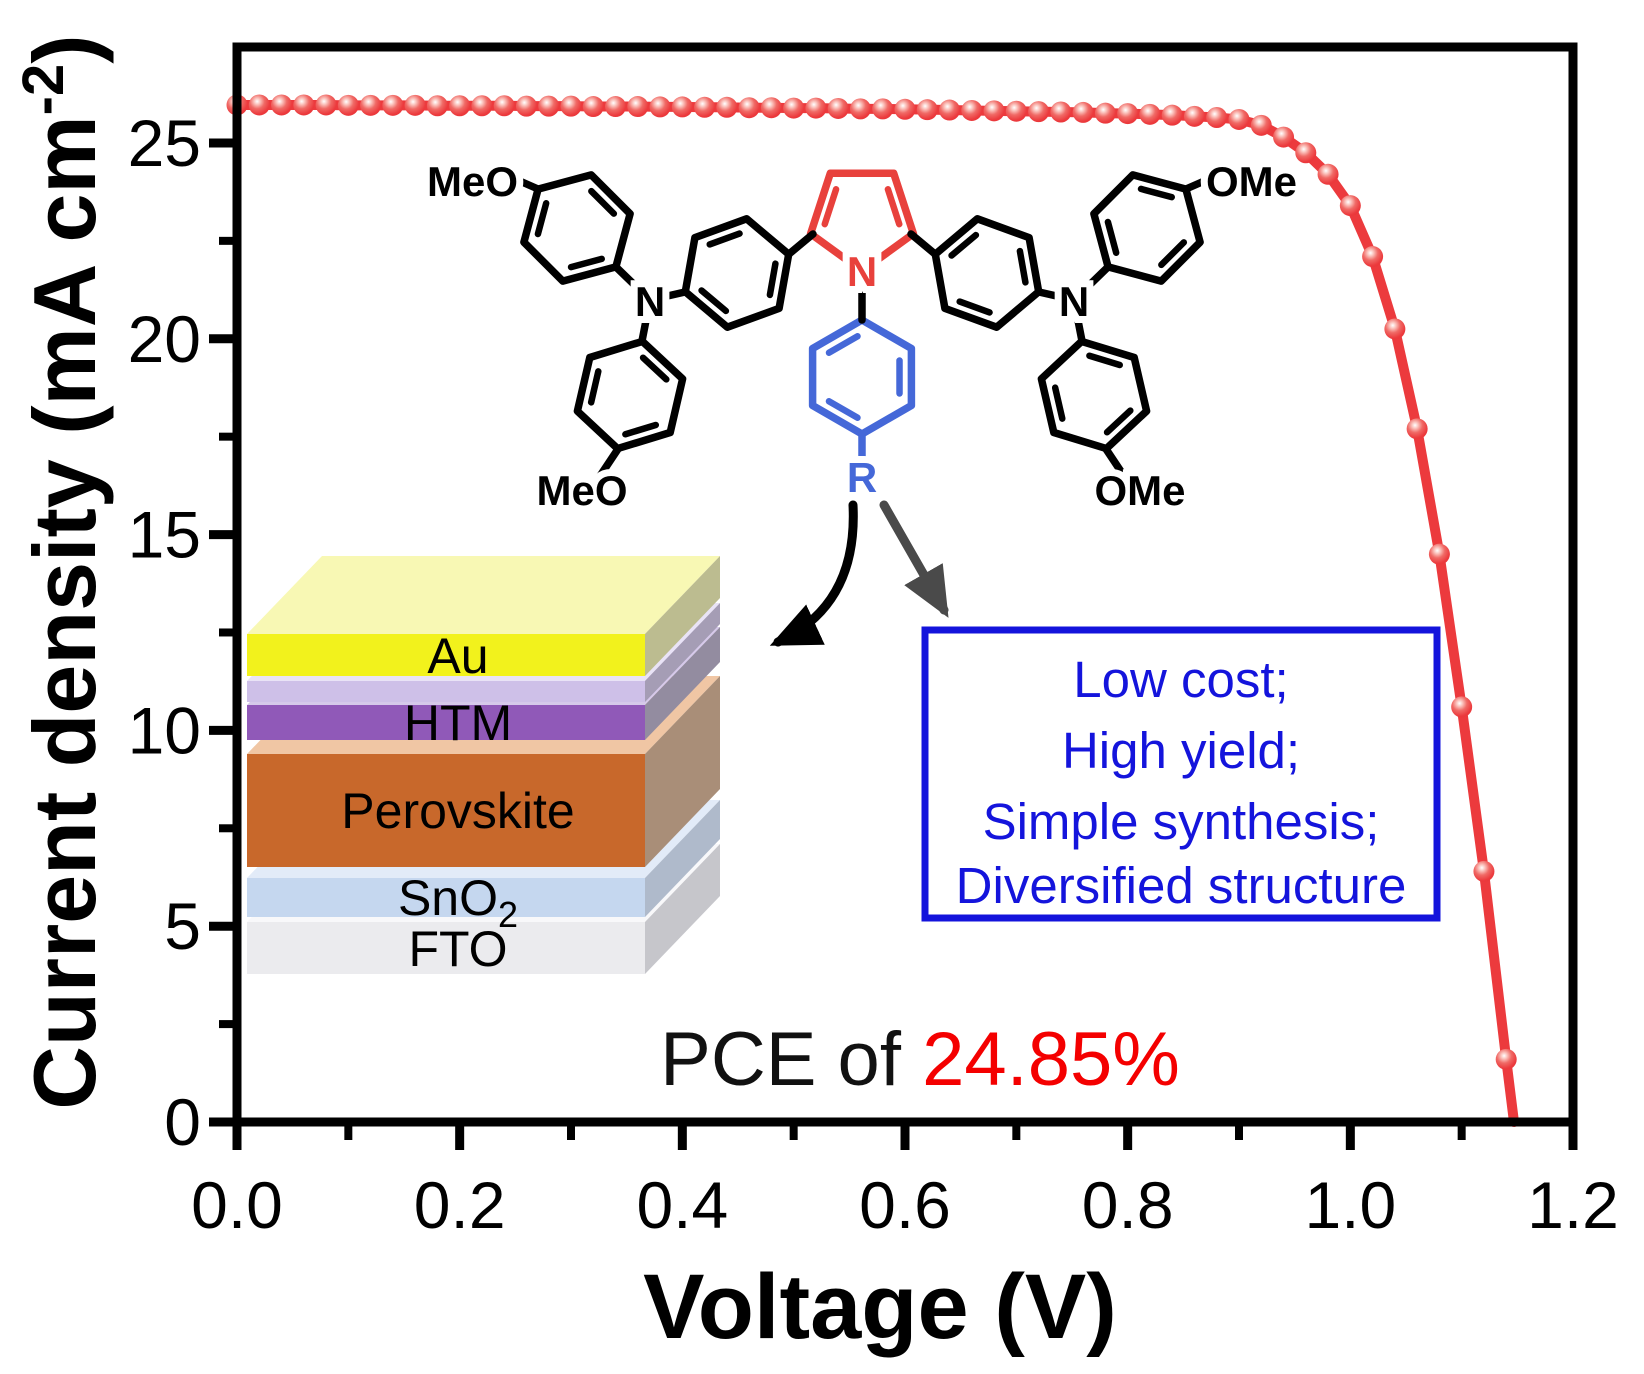 This screenshot has width=1644, height=1374. I want to click on annotation-arrows, so click(859, 573).